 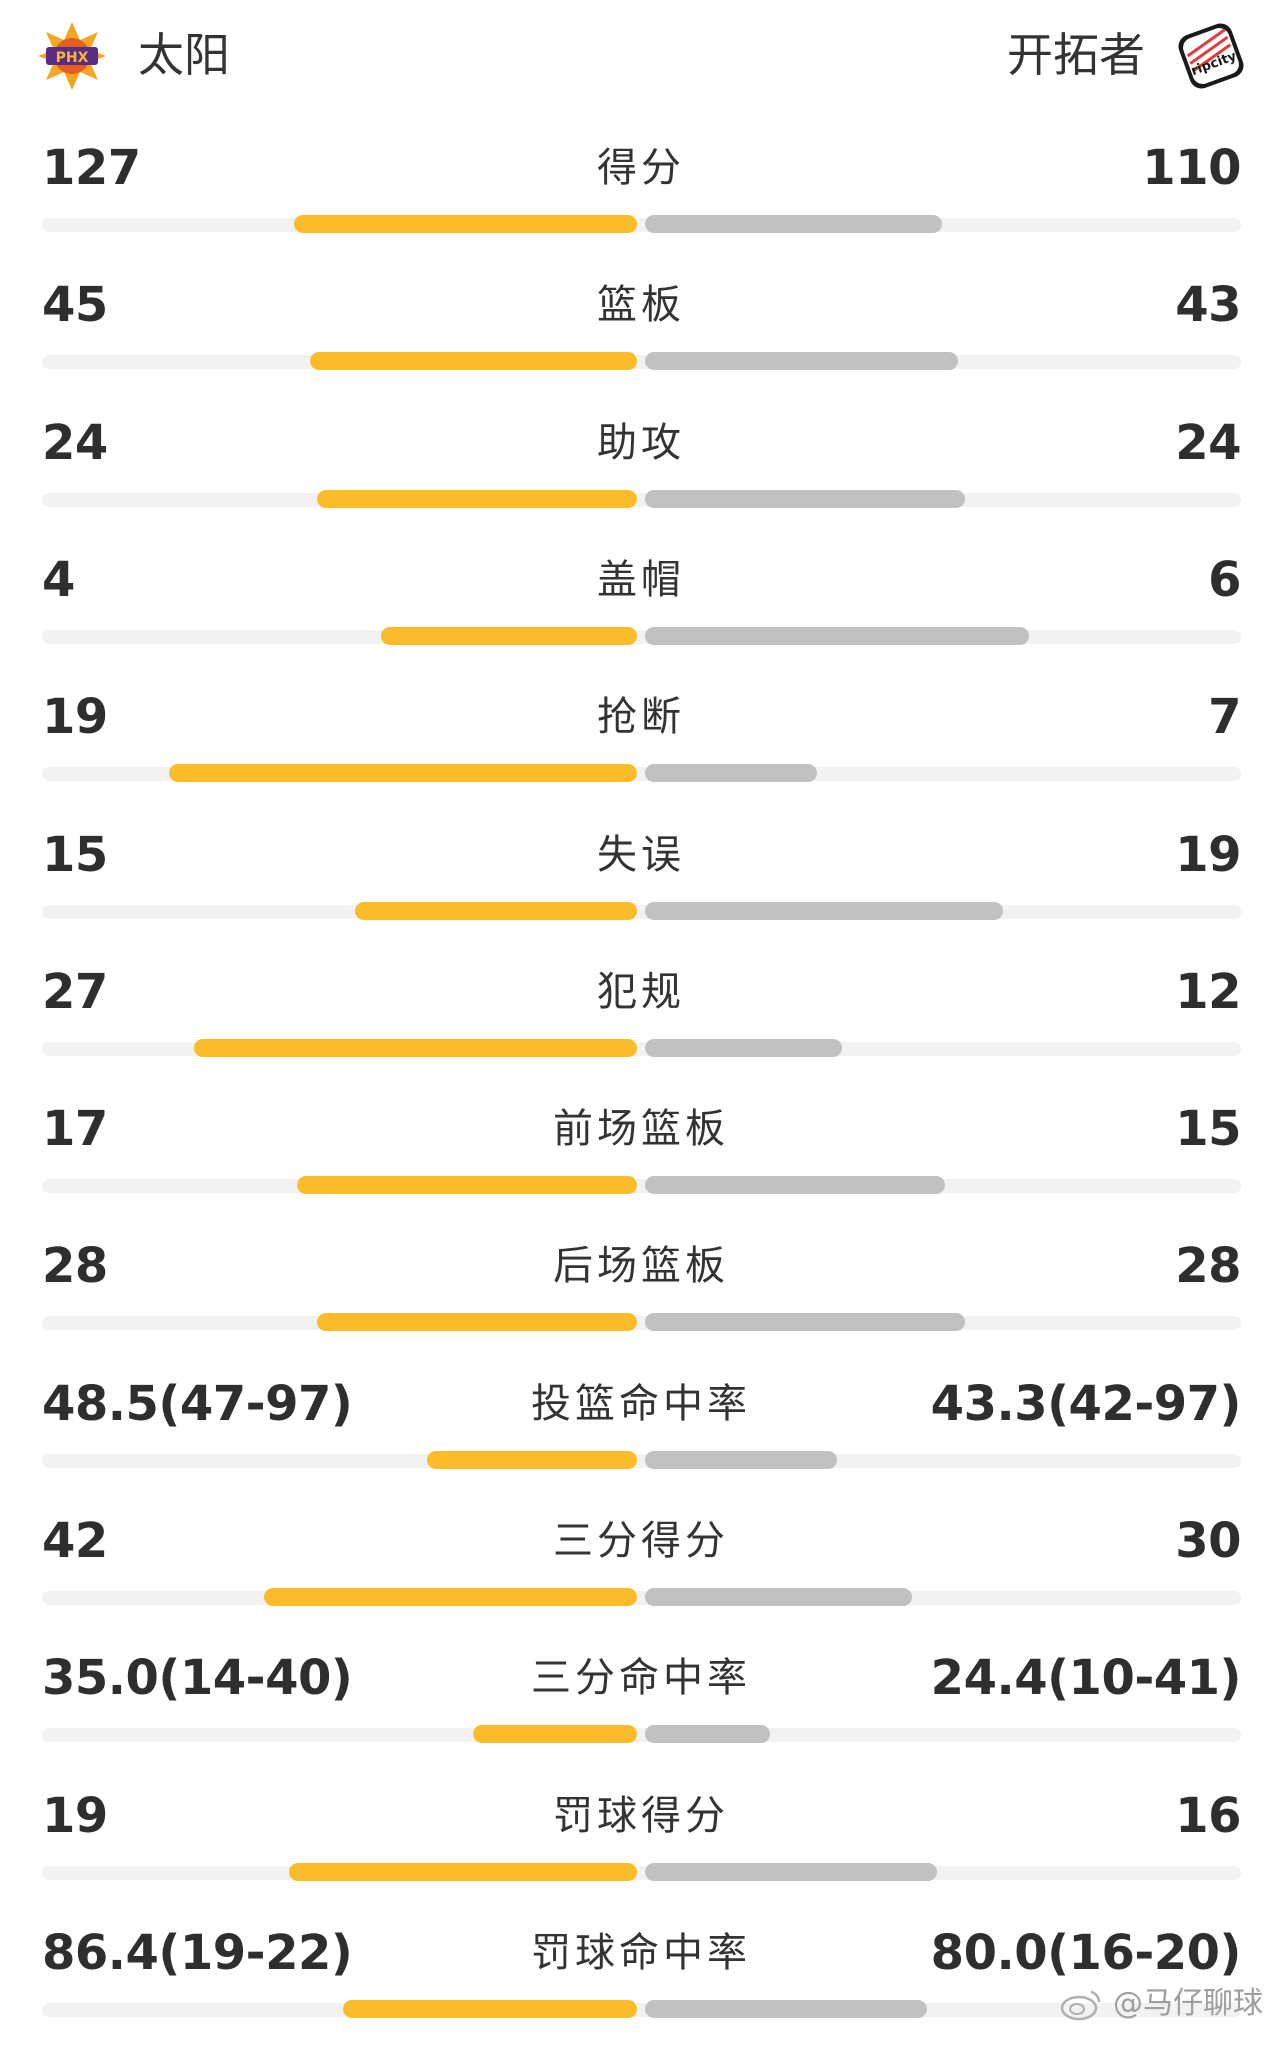 I want to click on home-team-name: 太阳, so click(x=184, y=55).